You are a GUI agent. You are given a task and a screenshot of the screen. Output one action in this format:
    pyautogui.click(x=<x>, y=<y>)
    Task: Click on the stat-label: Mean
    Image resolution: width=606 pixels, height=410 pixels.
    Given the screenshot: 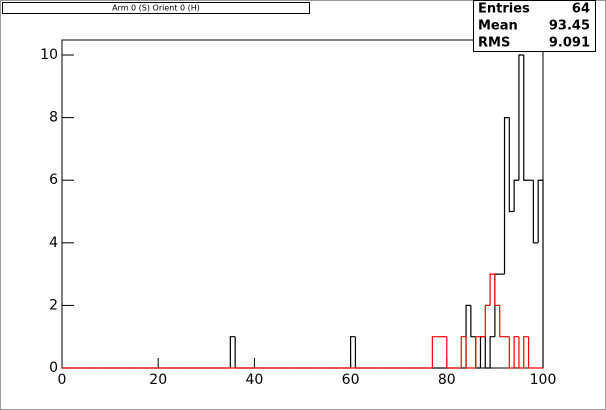 What is the action you would take?
    pyautogui.click(x=498, y=26)
    